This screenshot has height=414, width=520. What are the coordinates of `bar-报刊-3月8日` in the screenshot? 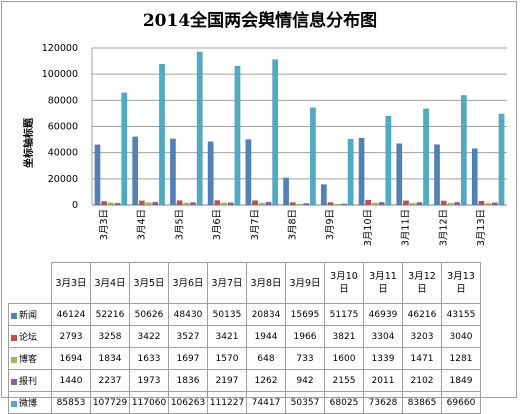 It's located at (306, 204).